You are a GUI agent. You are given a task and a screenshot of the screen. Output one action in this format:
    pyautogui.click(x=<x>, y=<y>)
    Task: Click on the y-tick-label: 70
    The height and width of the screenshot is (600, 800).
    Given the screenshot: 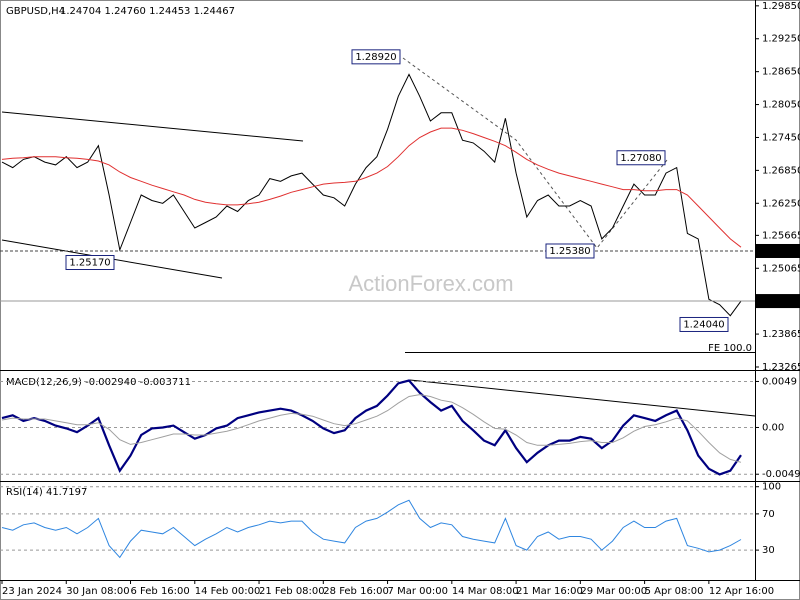 What is the action you would take?
    pyautogui.click(x=768, y=514)
    